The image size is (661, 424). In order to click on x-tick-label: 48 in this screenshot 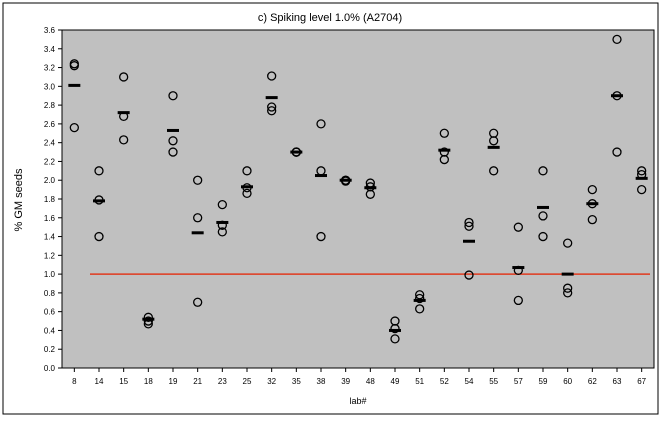, I will do `click(370, 381)`.